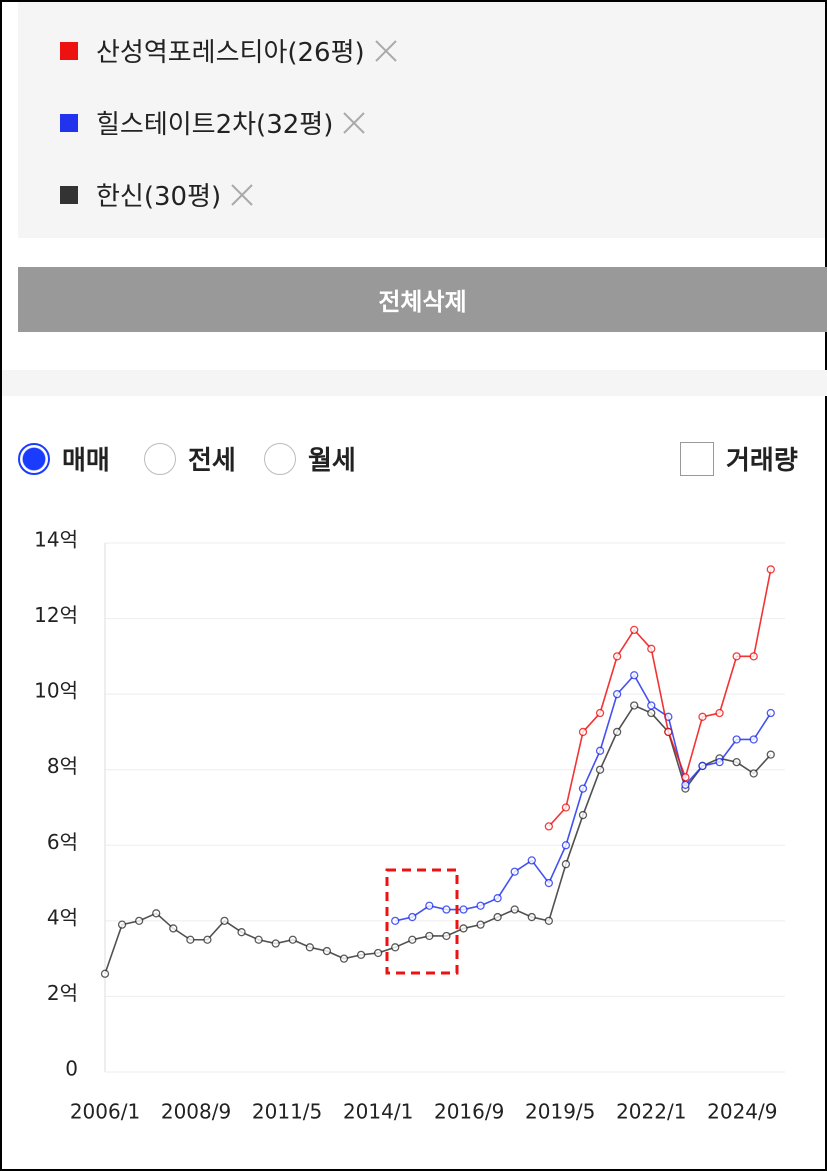  I want to click on radio-label: 월세, so click(332, 461).